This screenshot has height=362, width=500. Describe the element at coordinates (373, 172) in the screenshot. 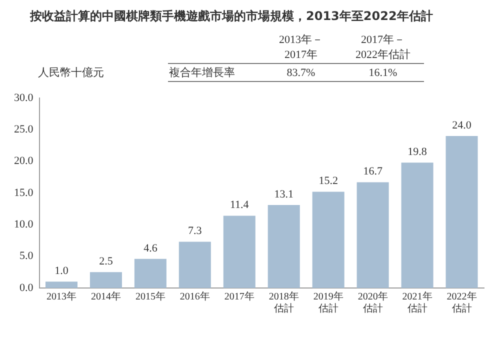

I see `data-label: 16.7` at that location.